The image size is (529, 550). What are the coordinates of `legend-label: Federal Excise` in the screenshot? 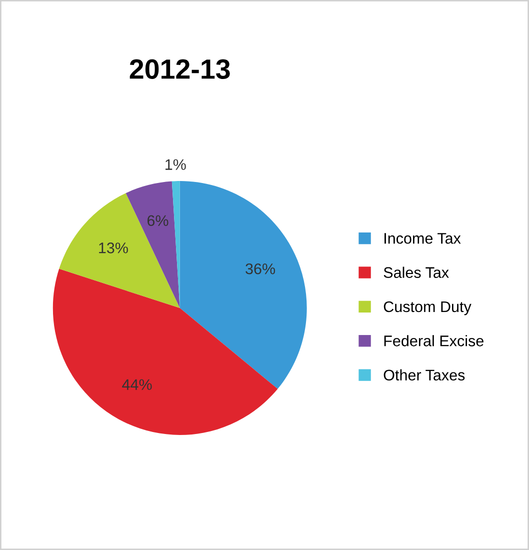 It's located at (434, 340).